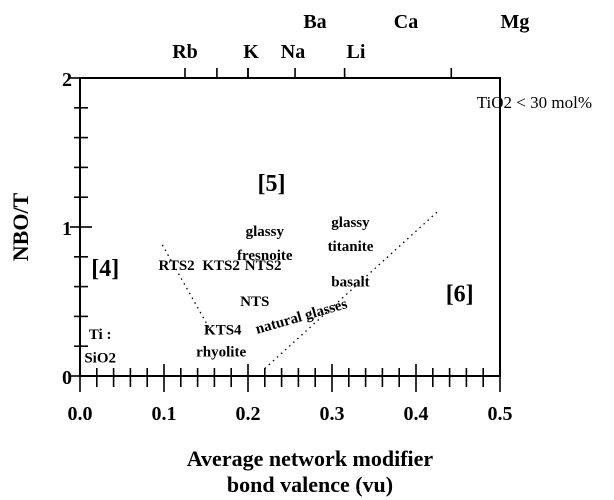 The image size is (614, 500). What do you see at coordinates (80, 414) in the screenshot?
I see `x-tick-label: 0.0` at bounding box center [80, 414].